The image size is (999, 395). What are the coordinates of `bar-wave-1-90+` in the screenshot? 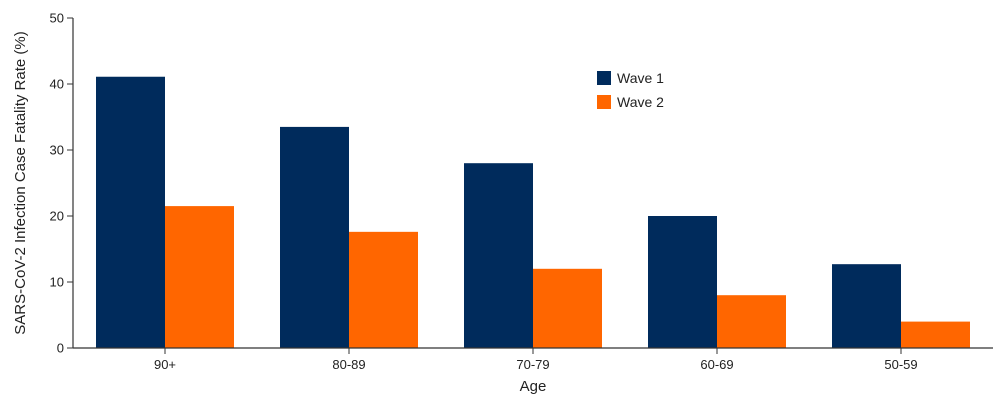 It's located at (130, 212).